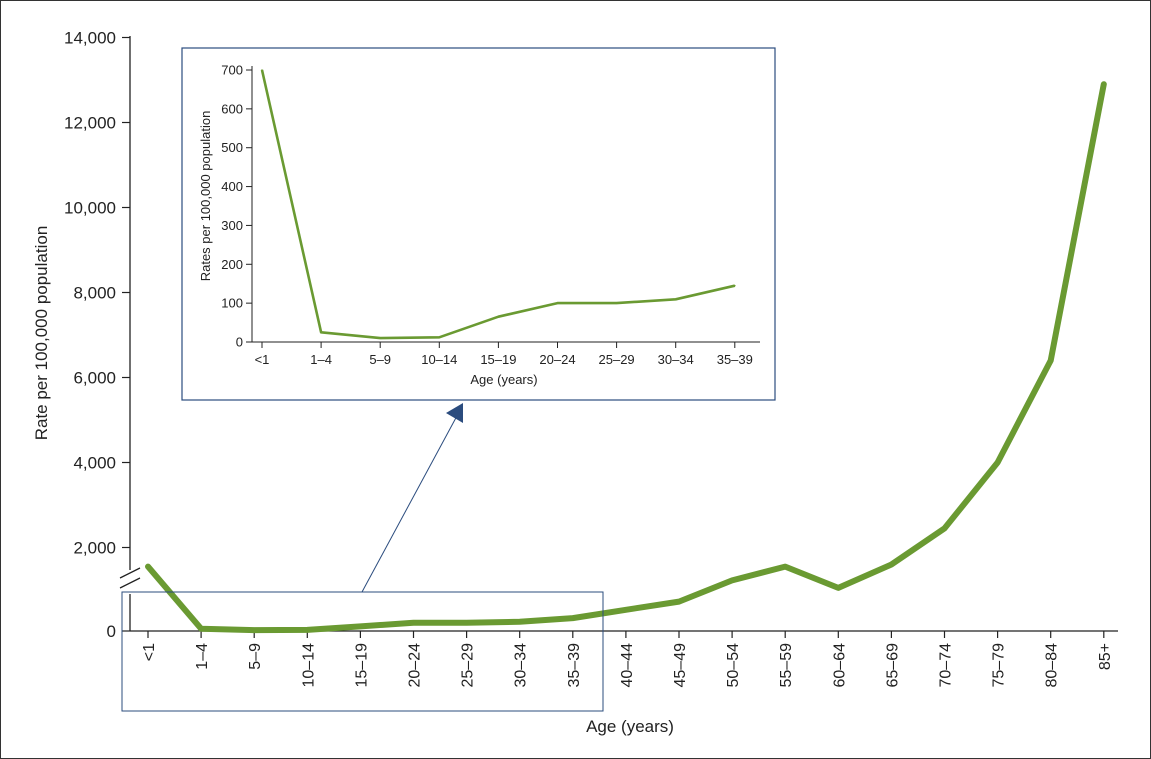 The image size is (1151, 759). Describe the element at coordinates (236, 206) in the screenshot. I see `inset-y-ticks: 0 100 200 300 400 500 600 700` at that location.